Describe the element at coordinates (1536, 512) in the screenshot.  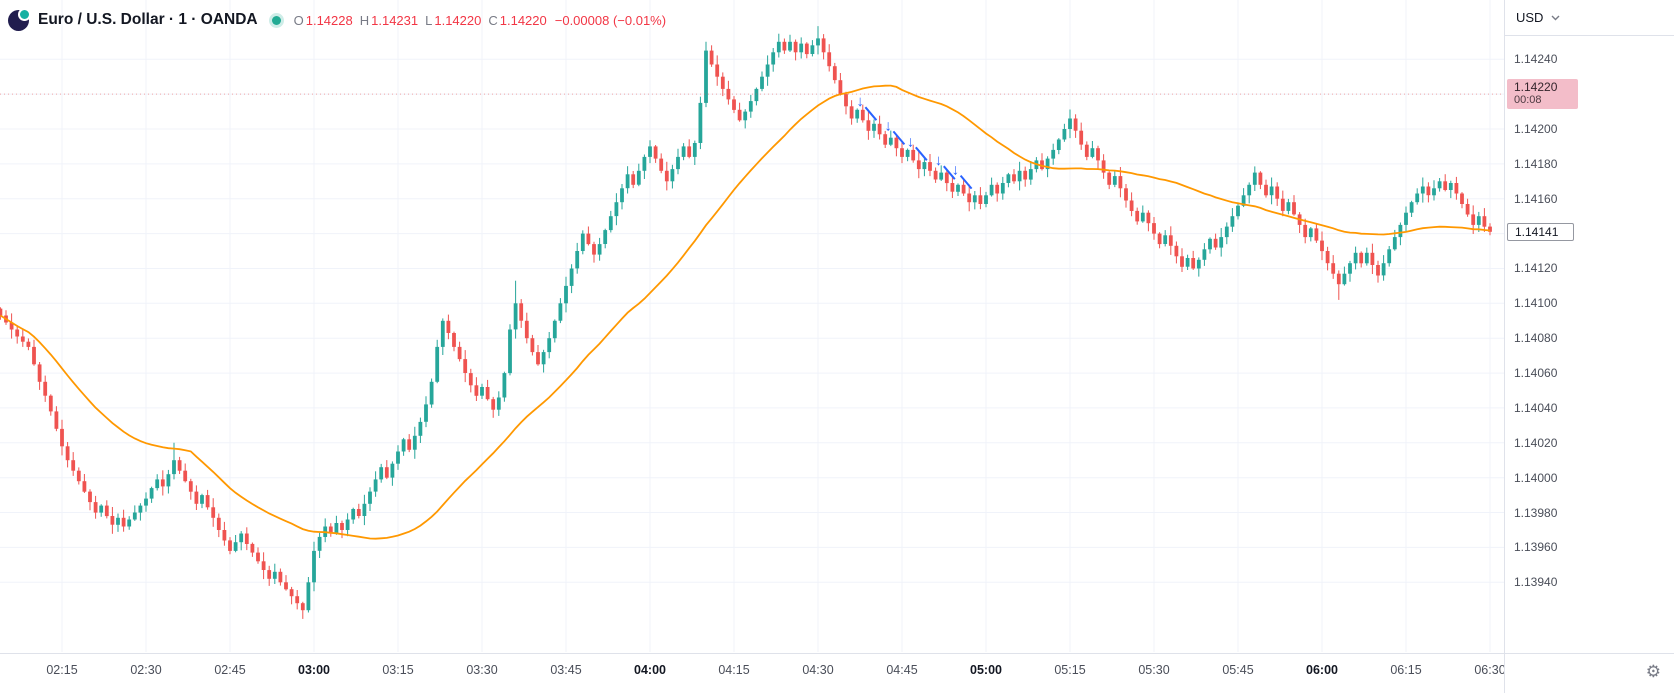
I see `price-axis-label: 1.13980` at that location.